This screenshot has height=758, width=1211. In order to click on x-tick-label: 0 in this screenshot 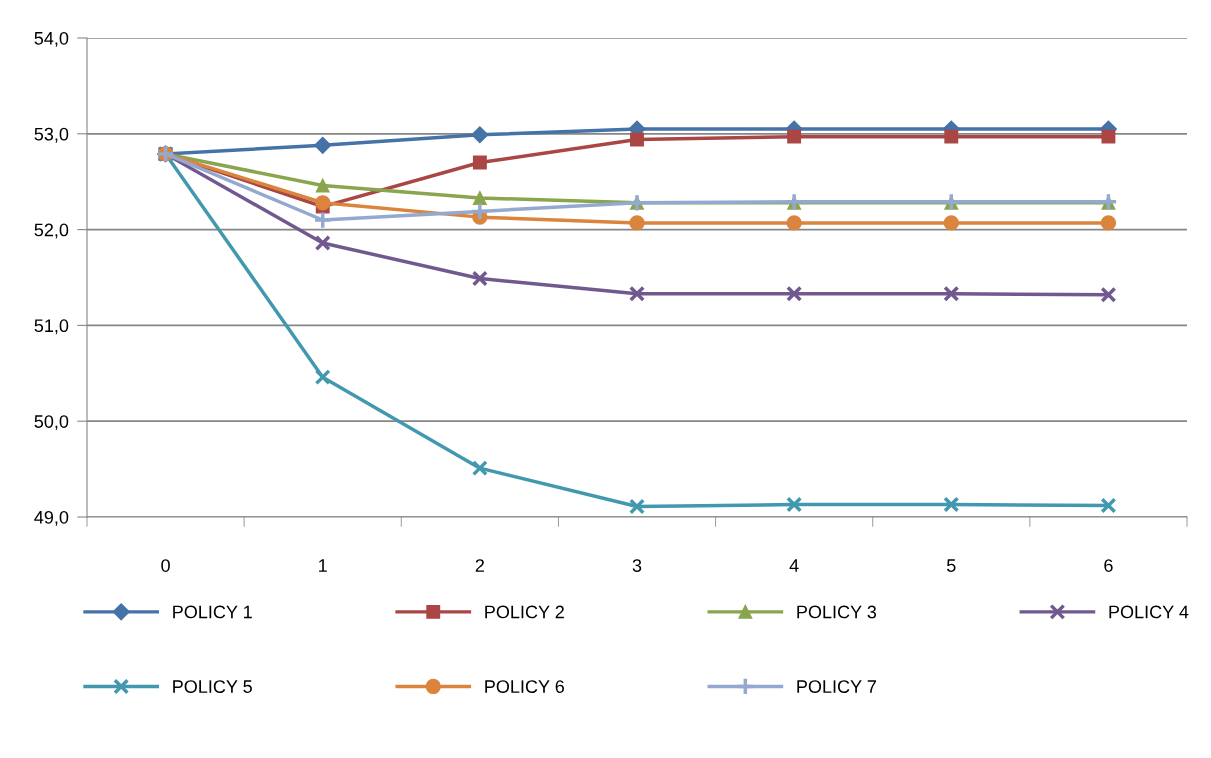, I will do `click(165, 565)`.